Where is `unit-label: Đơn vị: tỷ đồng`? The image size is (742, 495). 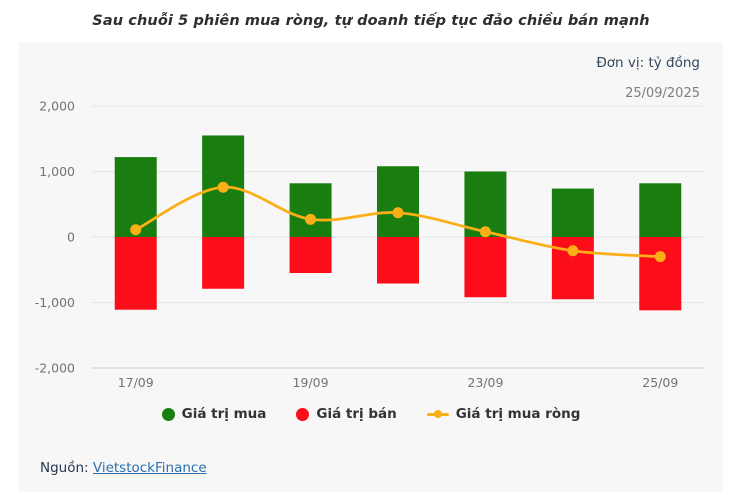 unit-label: Đơn vị: tỷ đồng is located at coordinates (648, 63).